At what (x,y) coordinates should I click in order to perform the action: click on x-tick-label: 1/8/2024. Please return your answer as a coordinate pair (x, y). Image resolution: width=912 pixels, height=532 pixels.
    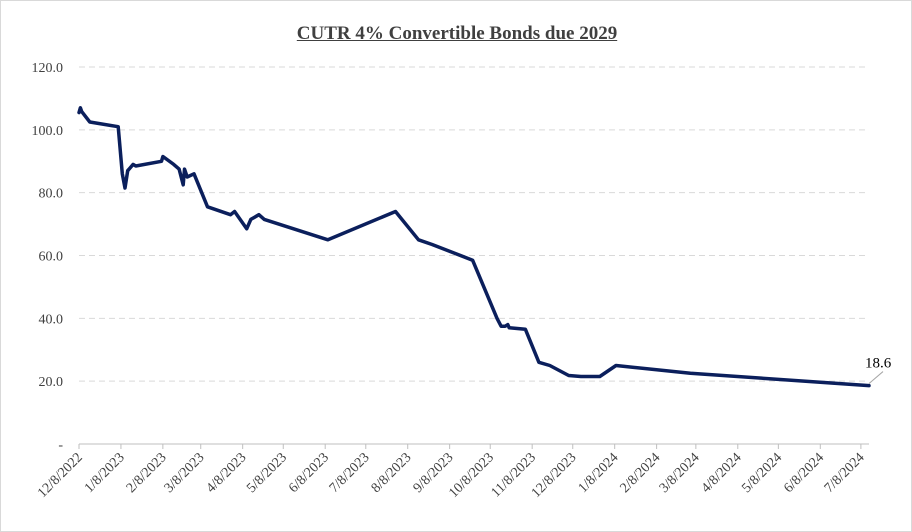
    Looking at the image, I should click on (599, 473).